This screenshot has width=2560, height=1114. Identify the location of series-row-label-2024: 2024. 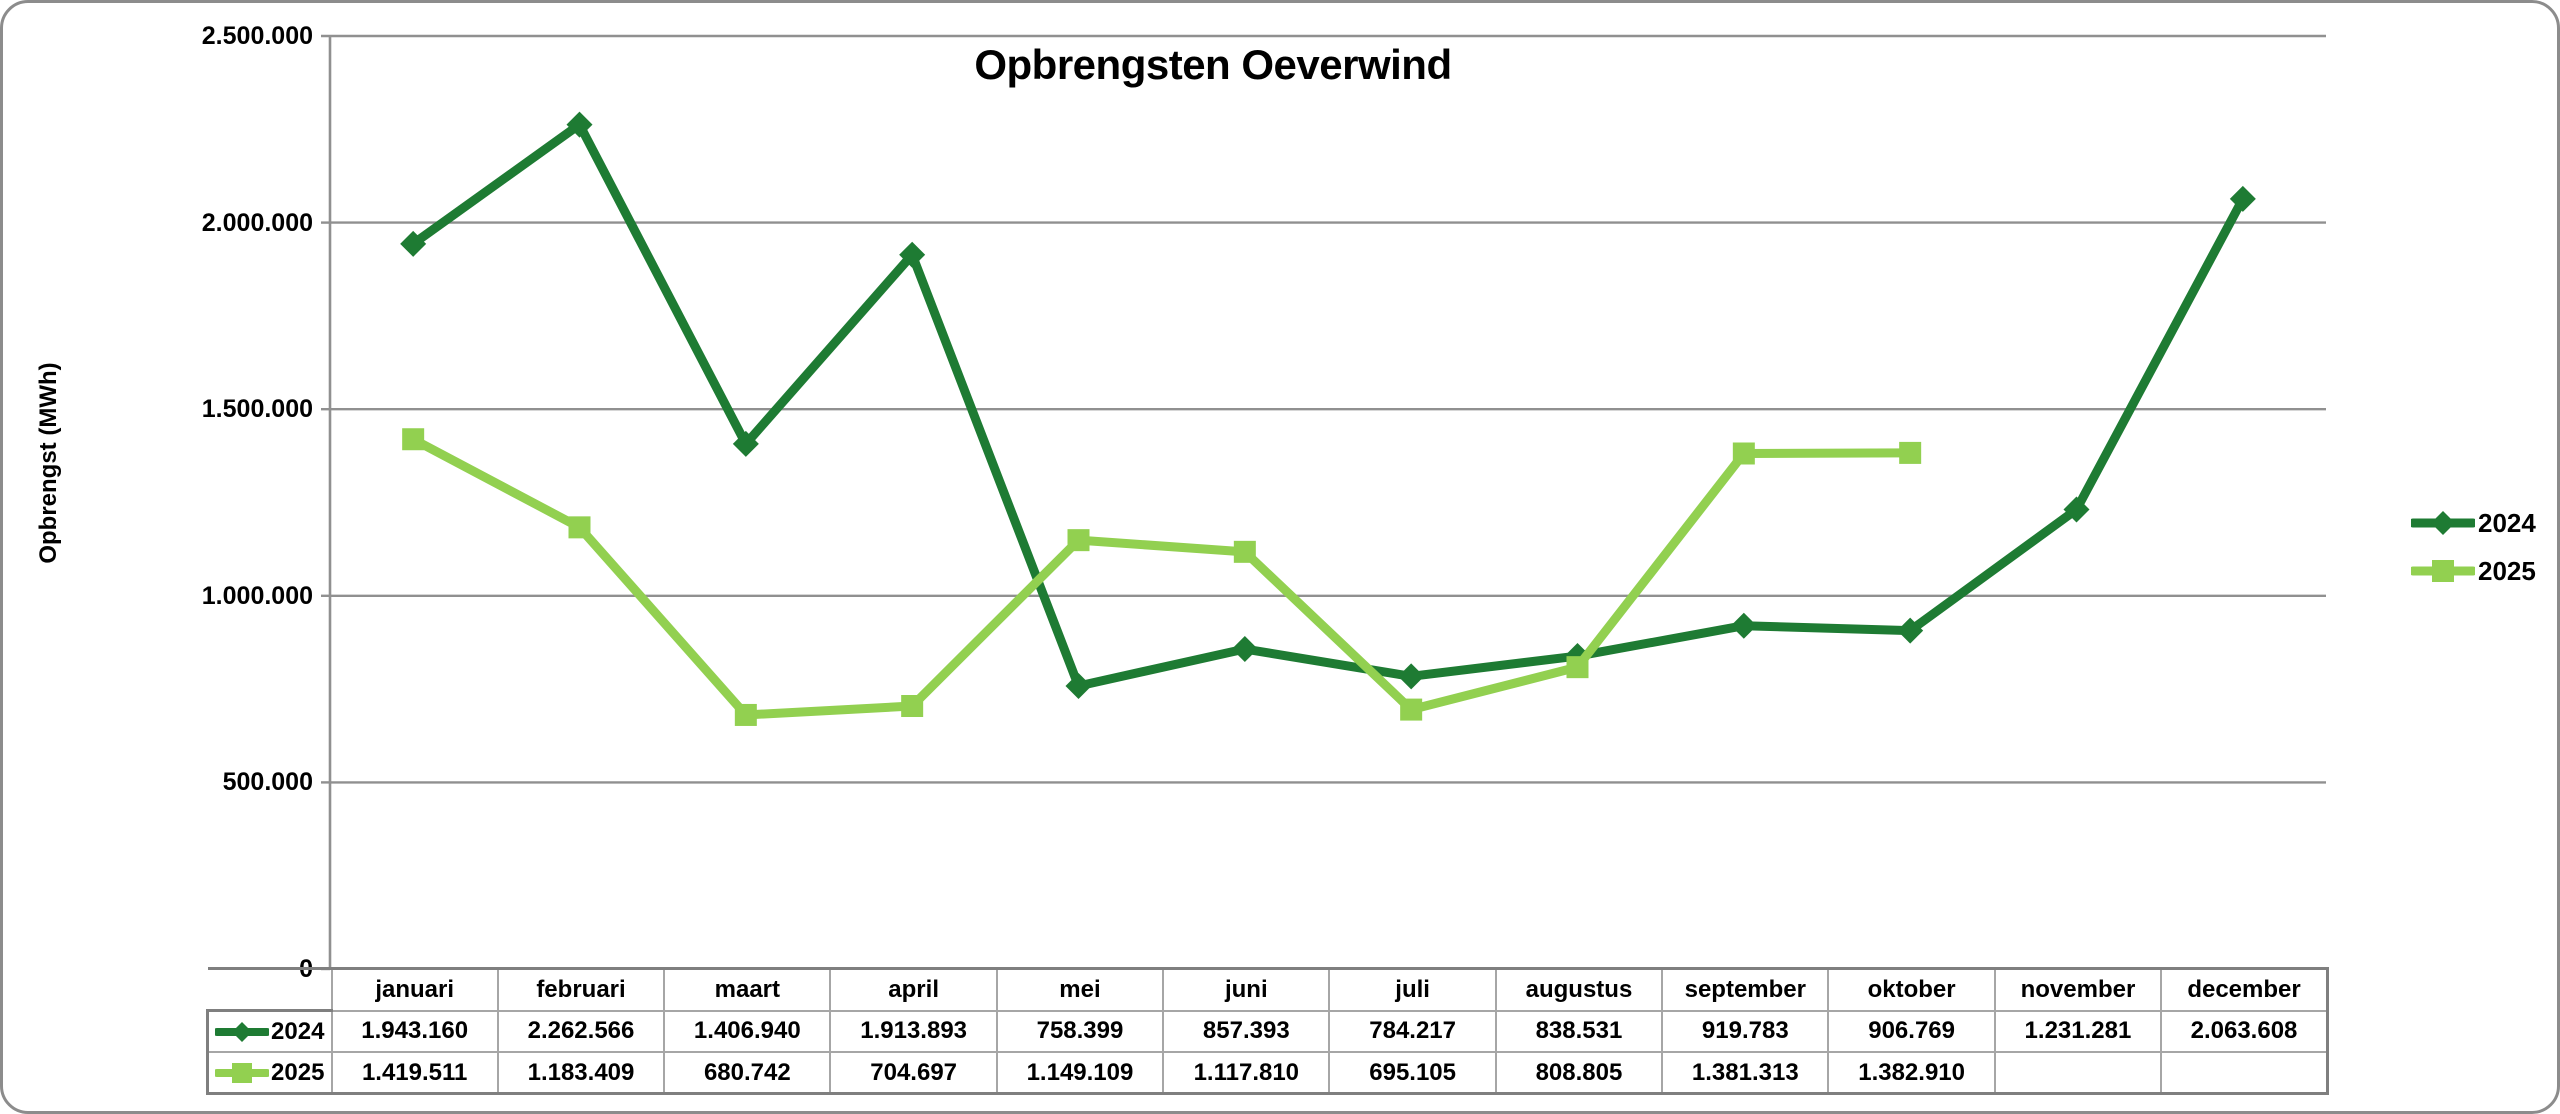
(269, 1031).